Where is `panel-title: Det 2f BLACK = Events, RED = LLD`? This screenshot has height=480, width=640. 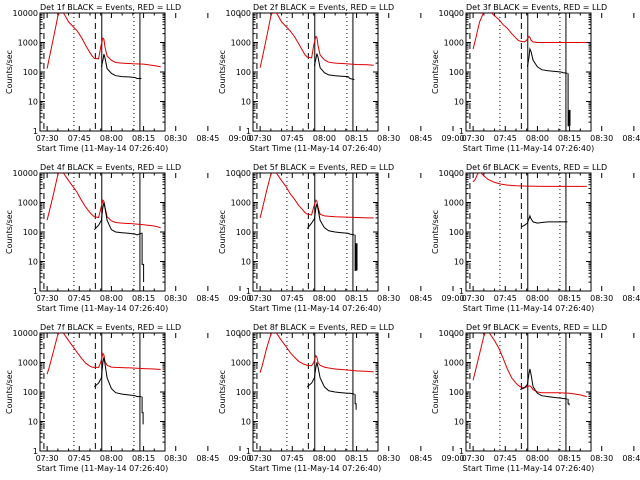
panel-title: Det 2f BLACK = Events, RED = LLD is located at coordinates (323, 7).